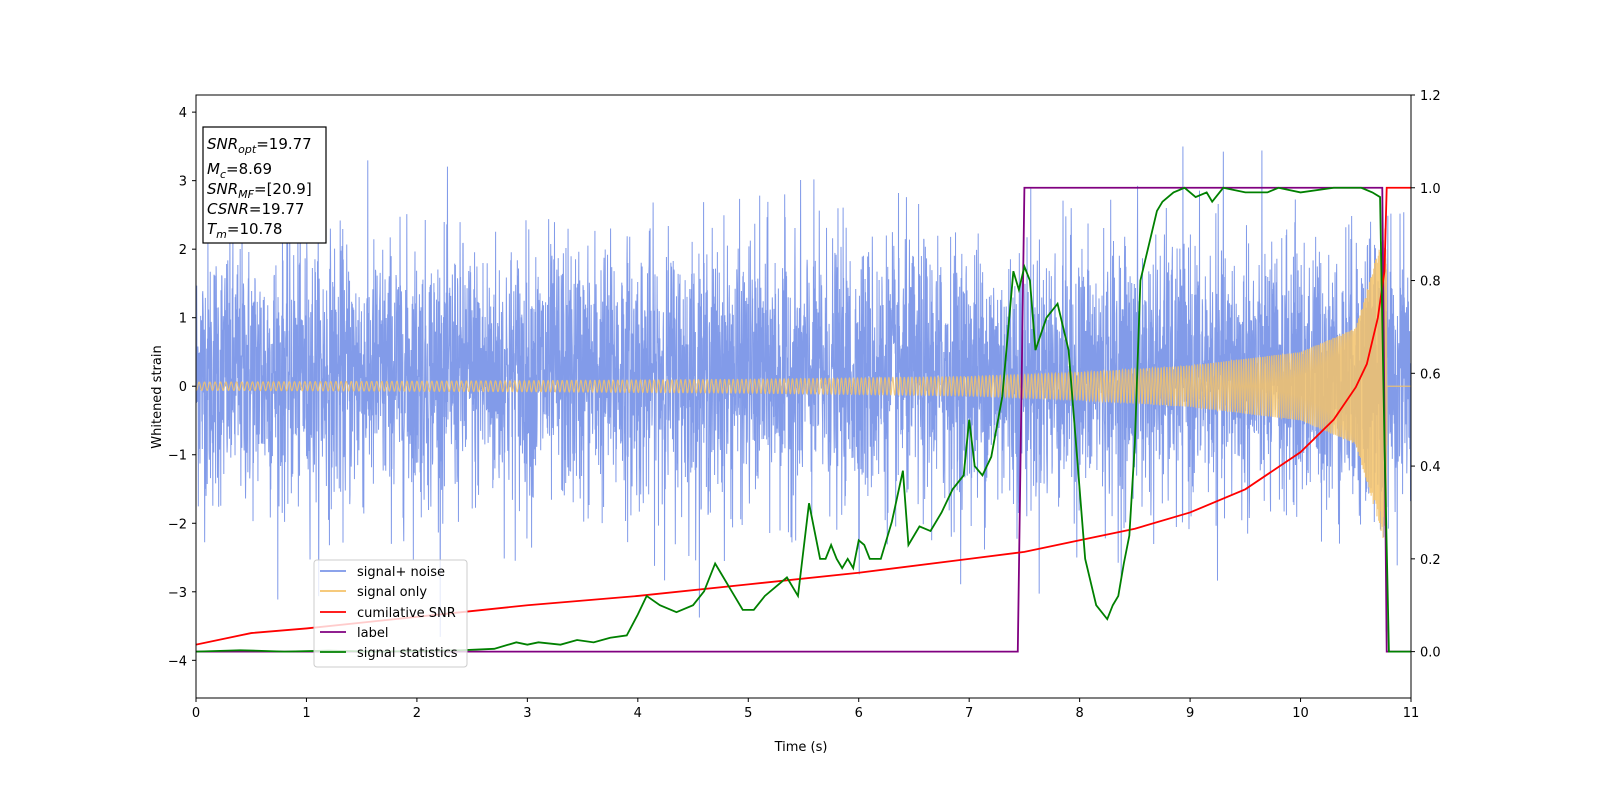 The height and width of the screenshot is (800, 1600). Describe the element at coordinates (196, 713) in the screenshot. I see `x-tick-label: 0` at that location.